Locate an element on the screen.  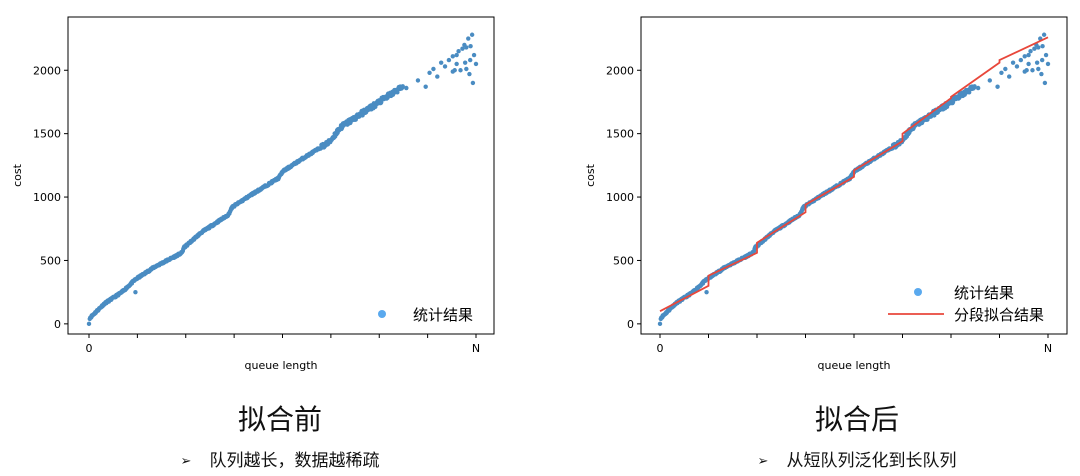
legend-label: 分段拟合结果 is located at coordinates (999, 315).